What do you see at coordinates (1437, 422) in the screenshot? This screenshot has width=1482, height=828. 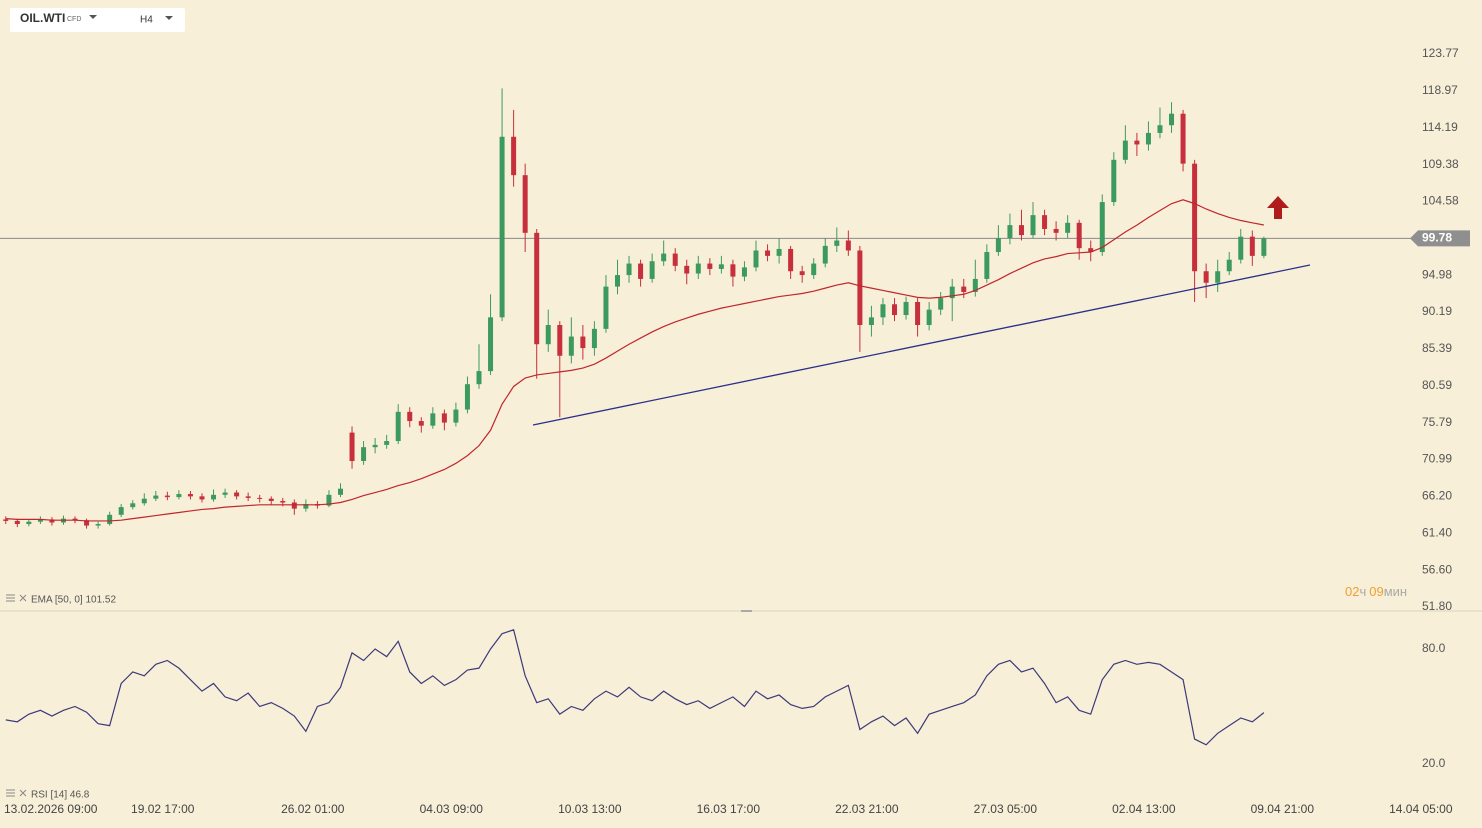 I see `y-tick-label: 75.79` at bounding box center [1437, 422].